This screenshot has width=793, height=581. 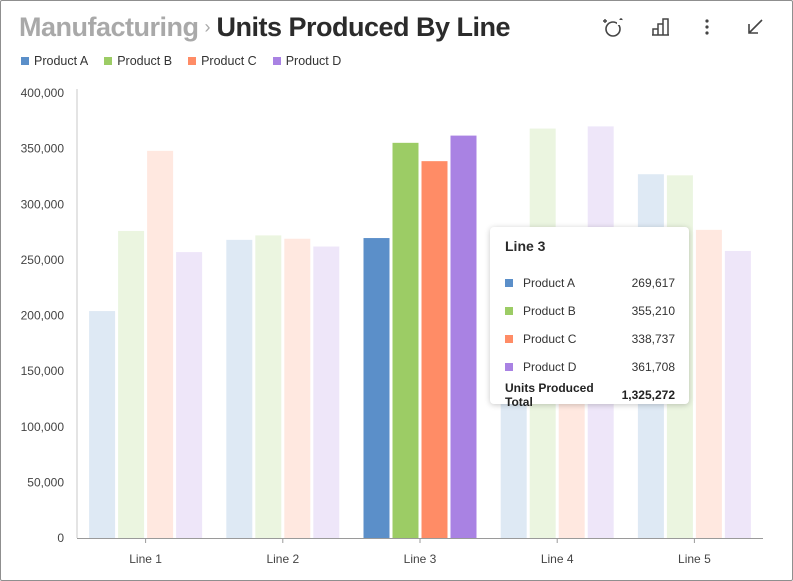 I want to click on tooltip-row: Product A 269,617, so click(x=590, y=283).